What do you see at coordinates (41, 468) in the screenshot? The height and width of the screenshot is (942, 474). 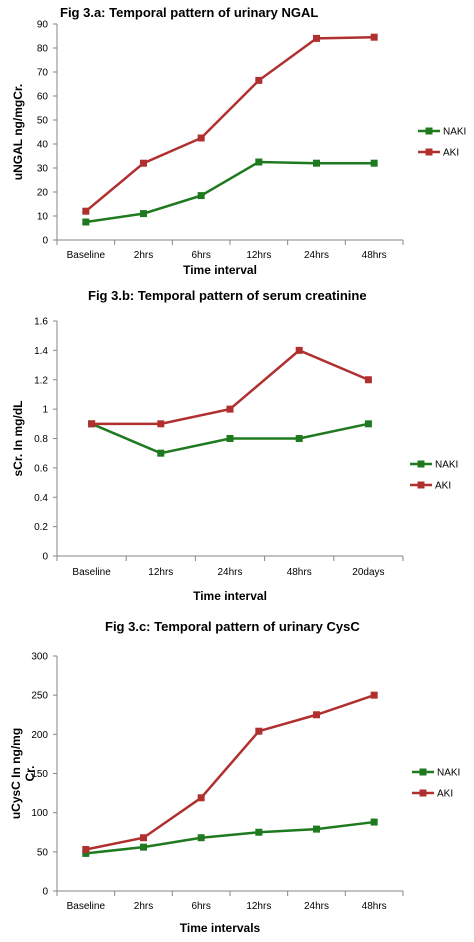 I see `y-tick-label: 0.6` at bounding box center [41, 468].